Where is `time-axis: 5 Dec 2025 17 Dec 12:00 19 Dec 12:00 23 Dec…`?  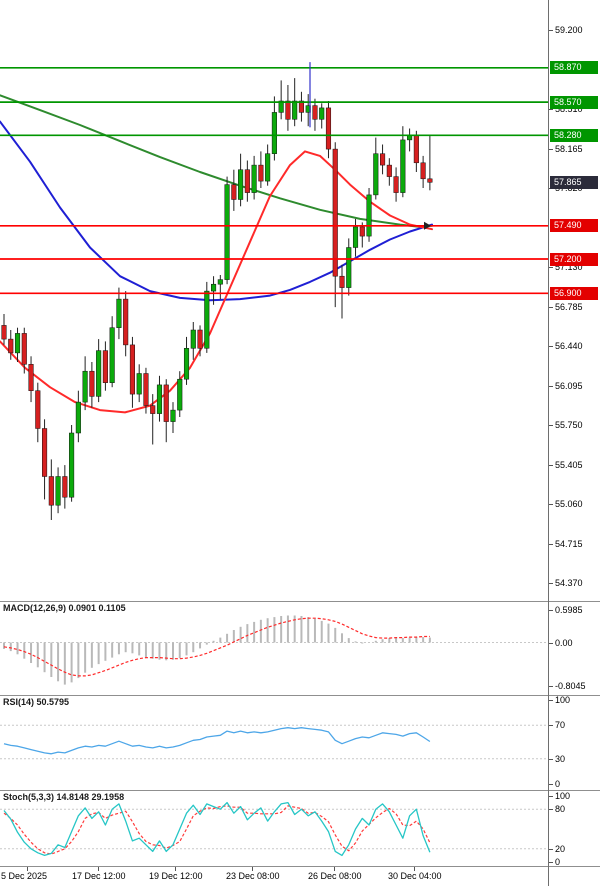 time-axis: 5 Dec 2025 17 Dec 12:00 19 Dec 12:00 23 Dec… is located at coordinates (300, 876).